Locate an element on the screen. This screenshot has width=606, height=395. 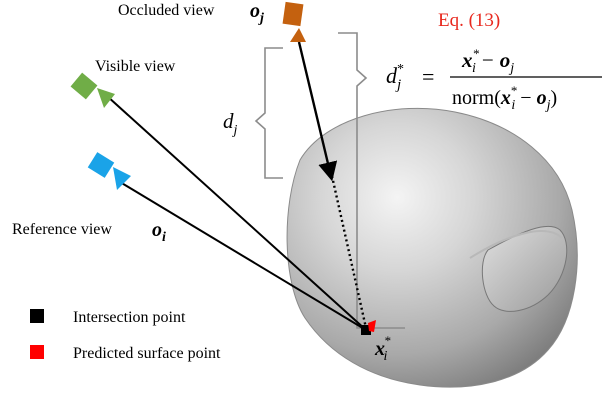
equation-lhs: d* j is located at coordinates (395, 77).